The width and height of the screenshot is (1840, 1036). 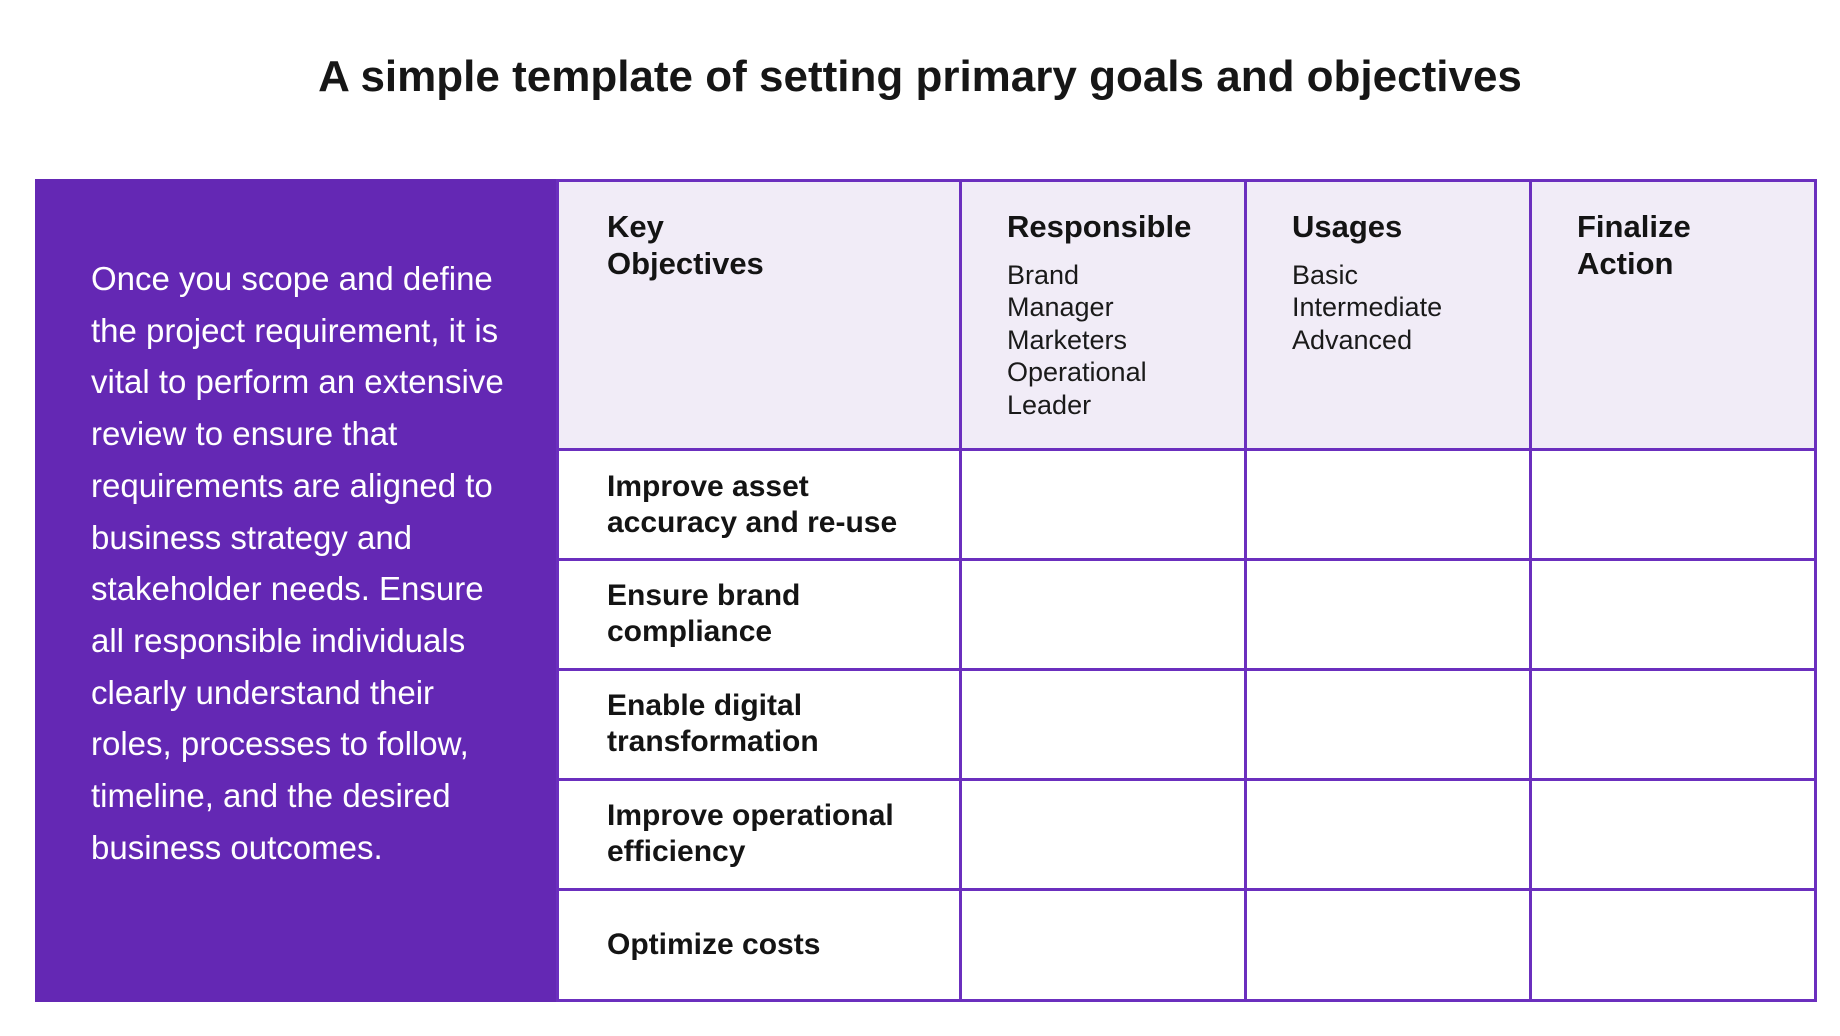 I want to click on header-finalize-action-label: Finalize Action, so click(x=1634, y=245).